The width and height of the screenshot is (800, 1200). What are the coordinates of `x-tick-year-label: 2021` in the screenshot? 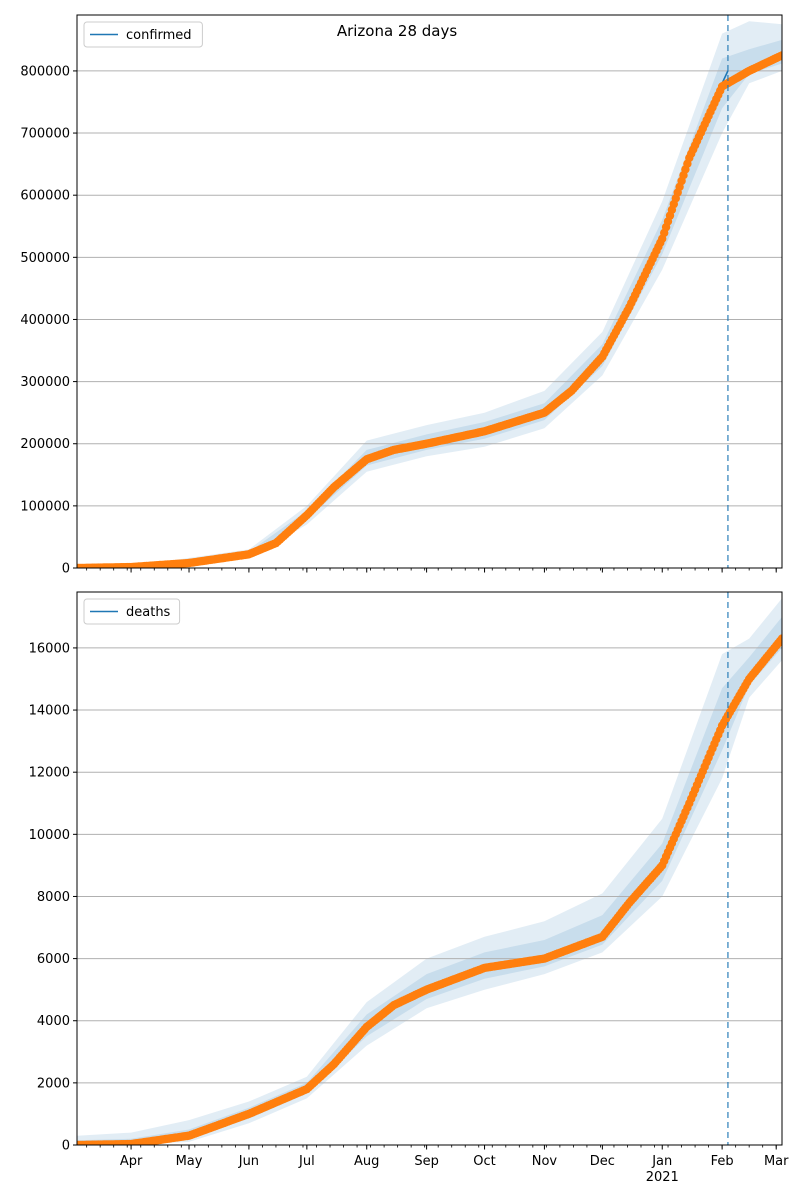 It's located at (662, 1177).